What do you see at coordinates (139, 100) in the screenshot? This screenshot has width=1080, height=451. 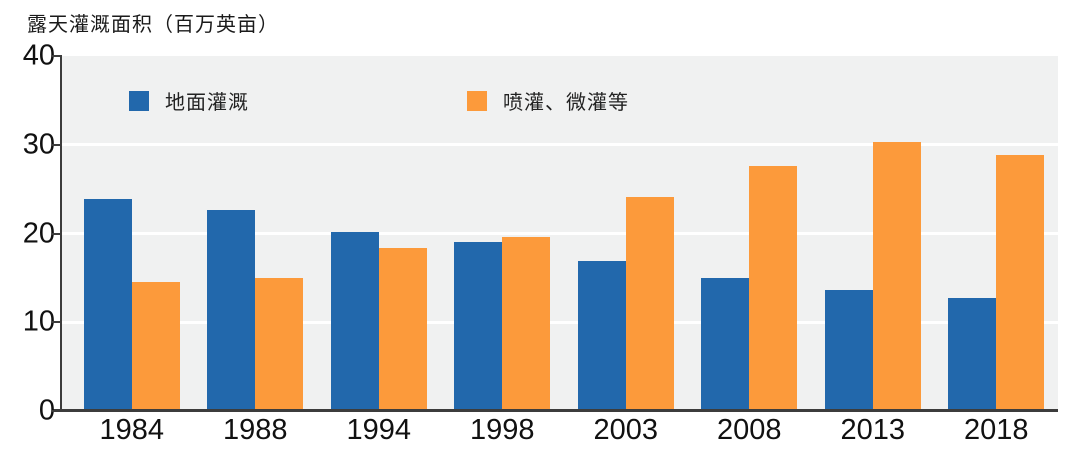 I see `legend-swatch-blue` at bounding box center [139, 100].